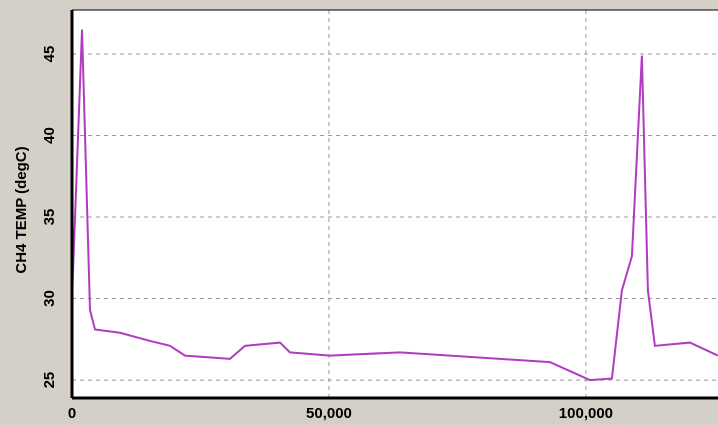 The height and width of the screenshot is (425, 718). I want to click on y-axis-label: CH4 TEMP (degC), so click(21, 209).